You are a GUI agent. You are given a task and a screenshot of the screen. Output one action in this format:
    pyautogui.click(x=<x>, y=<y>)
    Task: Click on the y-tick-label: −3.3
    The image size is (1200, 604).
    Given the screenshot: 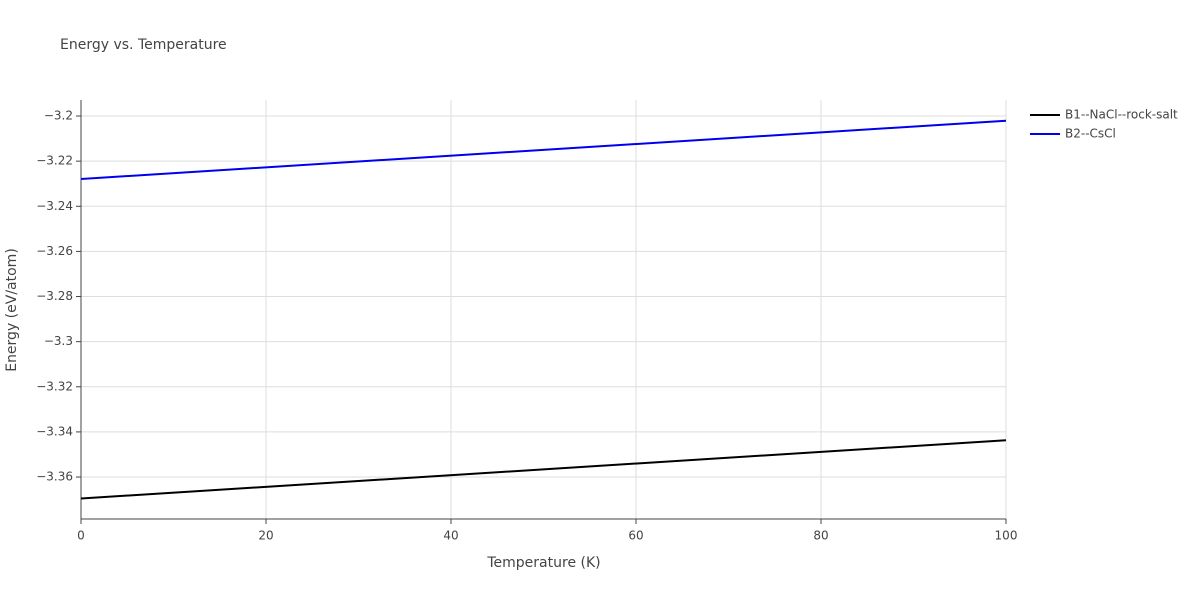 What is the action you would take?
    pyautogui.click(x=58, y=341)
    